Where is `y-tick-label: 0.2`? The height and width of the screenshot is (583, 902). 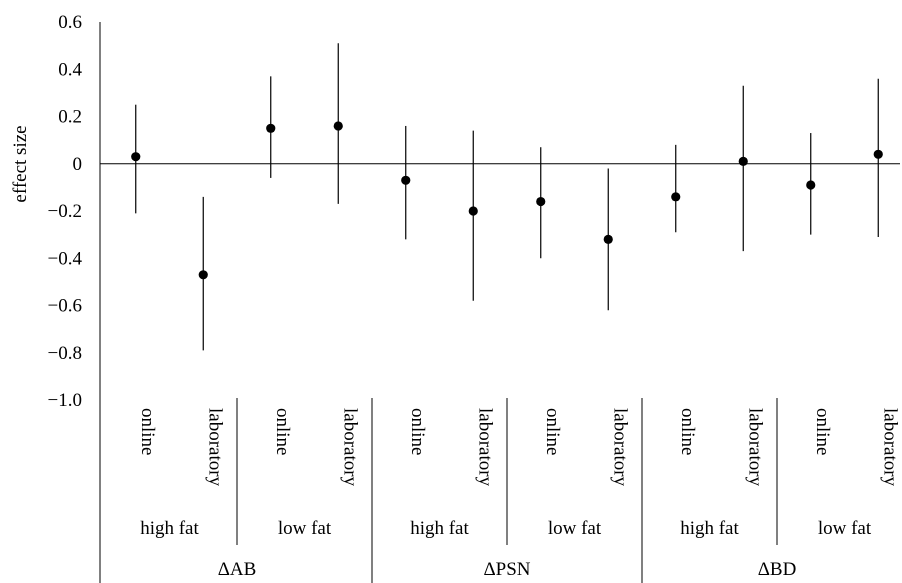
y-tick-label: 0.2 is located at coordinates (70, 117).